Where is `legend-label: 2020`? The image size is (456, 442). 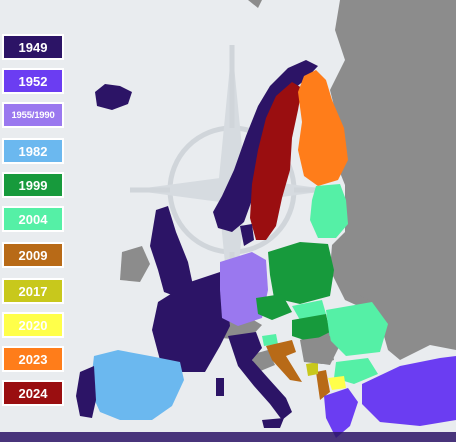 legend-label: 2020 is located at coordinates (33, 325).